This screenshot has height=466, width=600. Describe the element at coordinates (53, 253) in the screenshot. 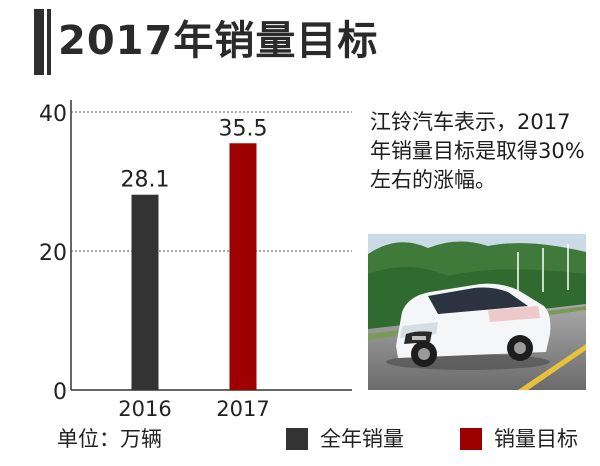

I see `y-tick-label: 20` at that location.